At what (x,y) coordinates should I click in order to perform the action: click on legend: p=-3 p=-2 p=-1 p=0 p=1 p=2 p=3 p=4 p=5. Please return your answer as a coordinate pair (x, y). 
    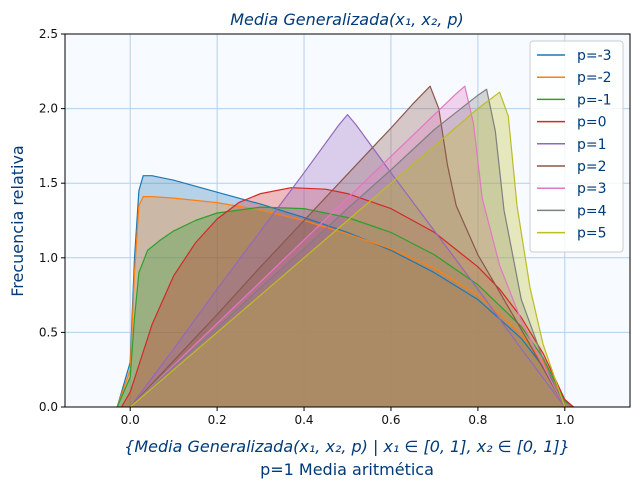
    Looking at the image, I should click on (576, 146).